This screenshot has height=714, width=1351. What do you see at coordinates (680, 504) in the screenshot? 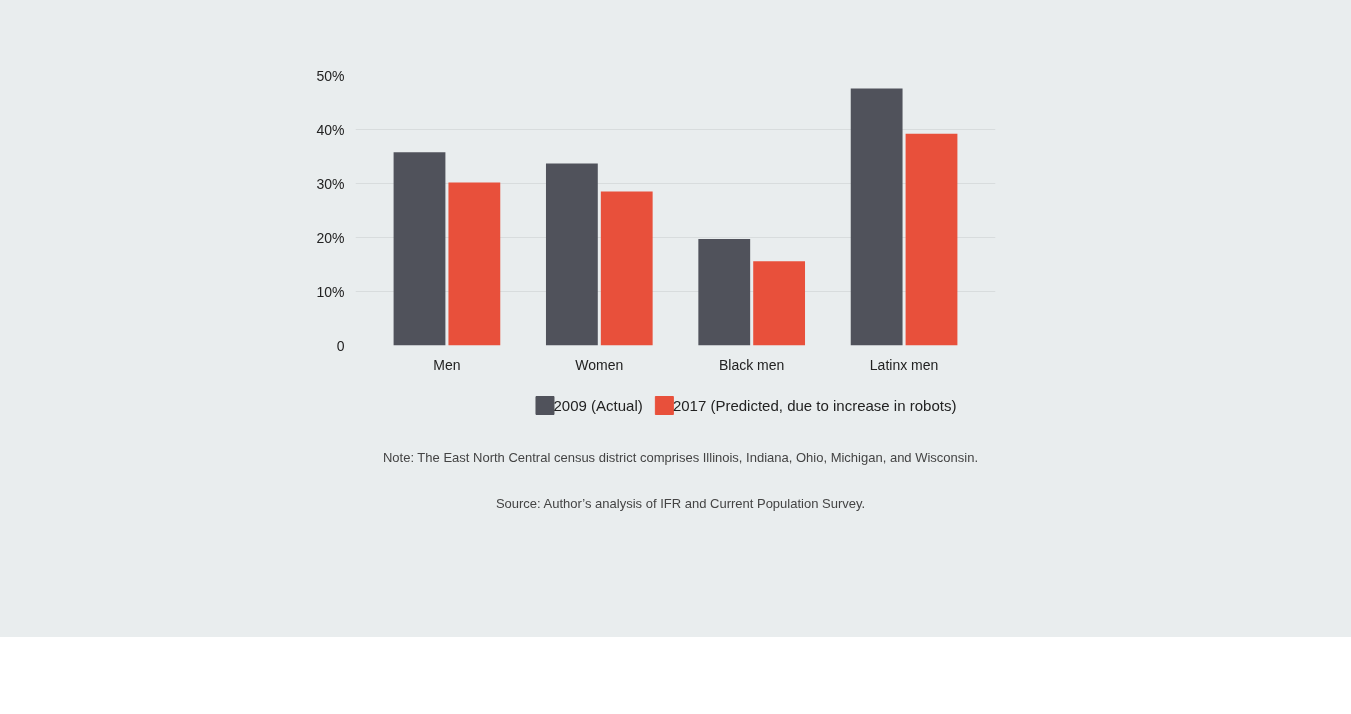
I see `source-note: Source: Author’s analysis of IFR and Current Population Survey.` at bounding box center [680, 504].